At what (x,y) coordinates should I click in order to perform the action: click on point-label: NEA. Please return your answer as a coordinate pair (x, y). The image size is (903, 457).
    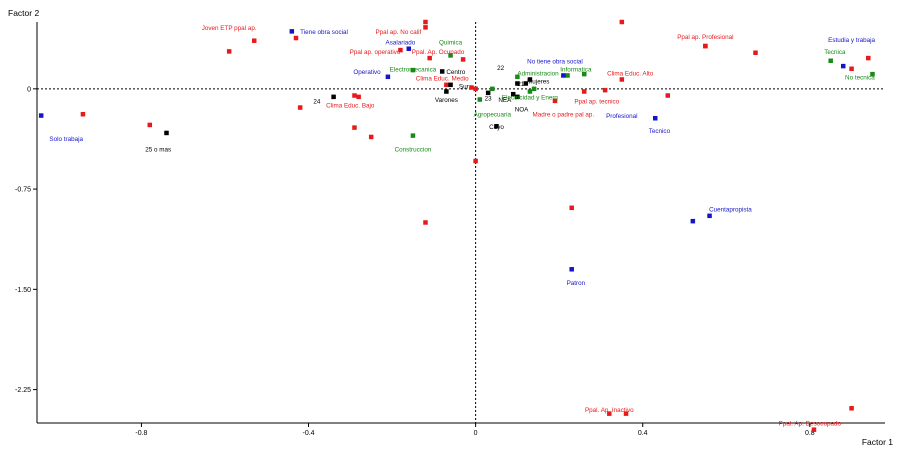
    Looking at the image, I should click on (505, 100).